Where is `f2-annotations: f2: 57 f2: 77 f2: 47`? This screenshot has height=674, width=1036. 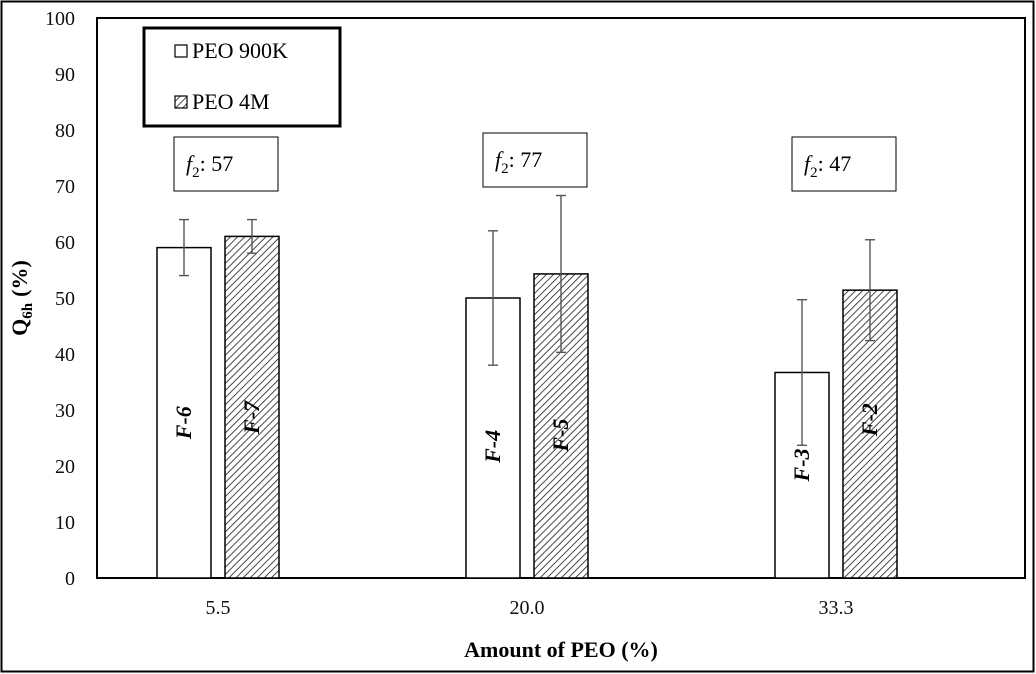
f2-annotations: f2: 57 f2: 77 f2: 47 is located at coordinates (535, 162).